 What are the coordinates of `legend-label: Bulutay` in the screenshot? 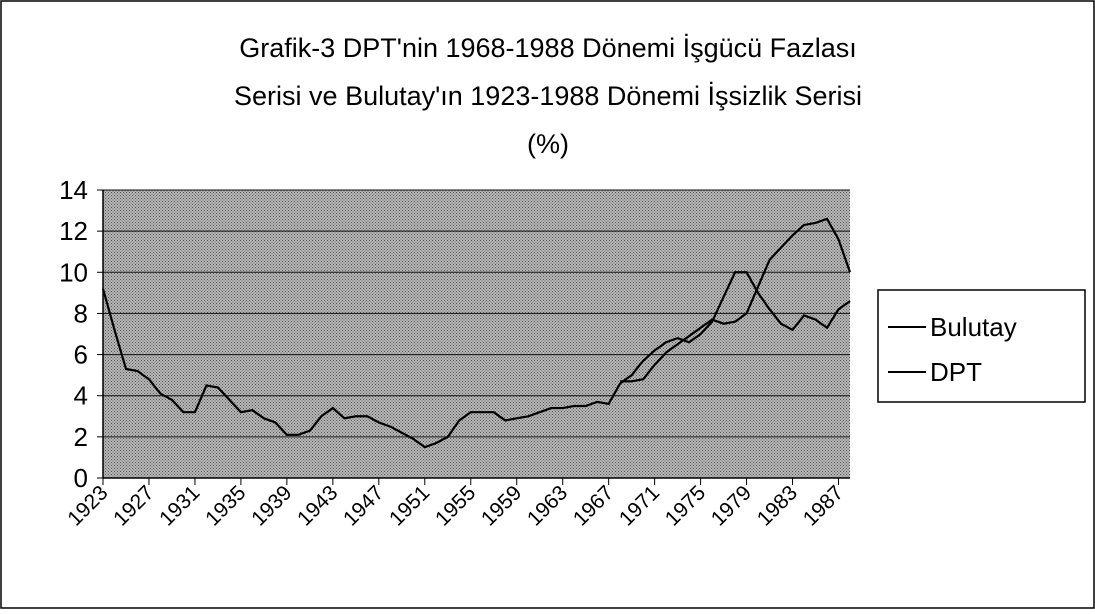 It's located at (973, 327).